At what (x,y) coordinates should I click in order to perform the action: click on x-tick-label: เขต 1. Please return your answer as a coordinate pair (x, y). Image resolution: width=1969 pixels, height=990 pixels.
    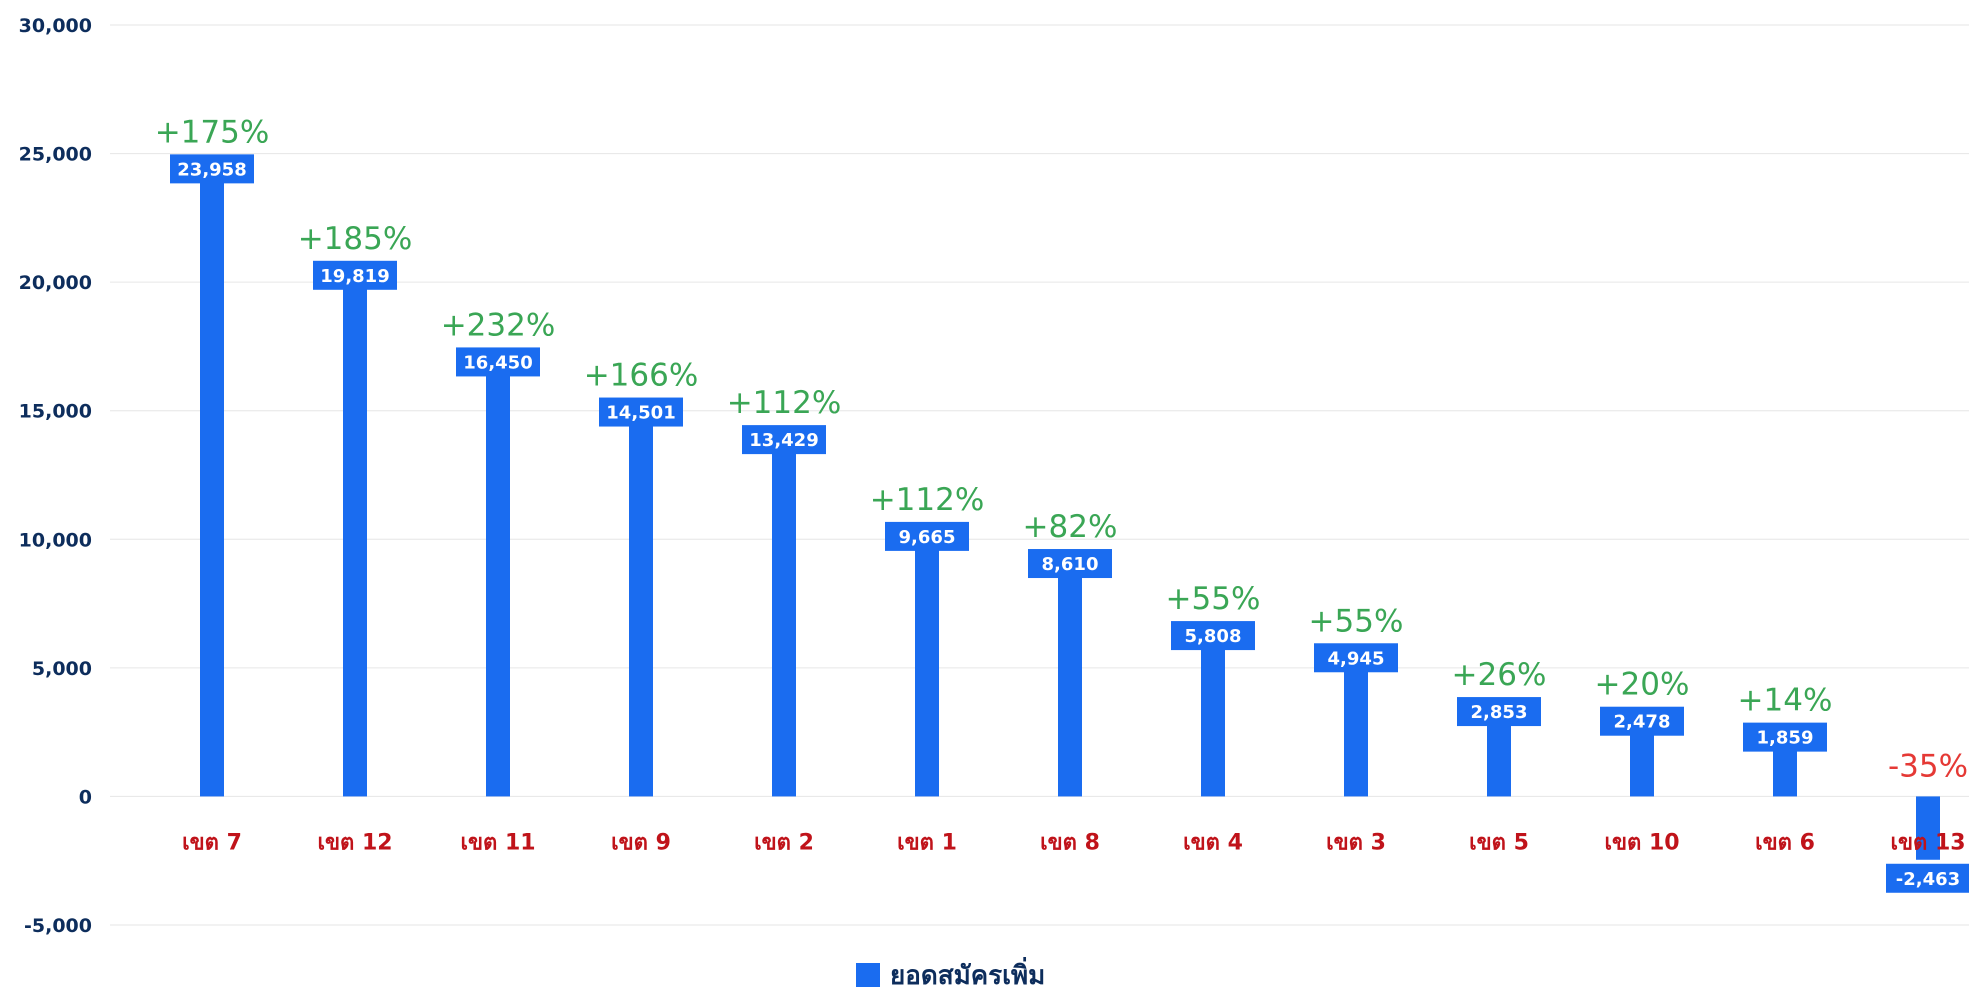
    Looking at the image, I should click on (927, 842).